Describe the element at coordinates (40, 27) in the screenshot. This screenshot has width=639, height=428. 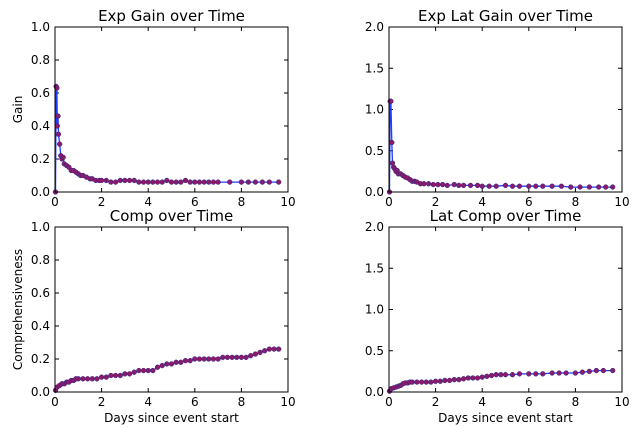
I see `y-tick-label: 1.0` at that location.